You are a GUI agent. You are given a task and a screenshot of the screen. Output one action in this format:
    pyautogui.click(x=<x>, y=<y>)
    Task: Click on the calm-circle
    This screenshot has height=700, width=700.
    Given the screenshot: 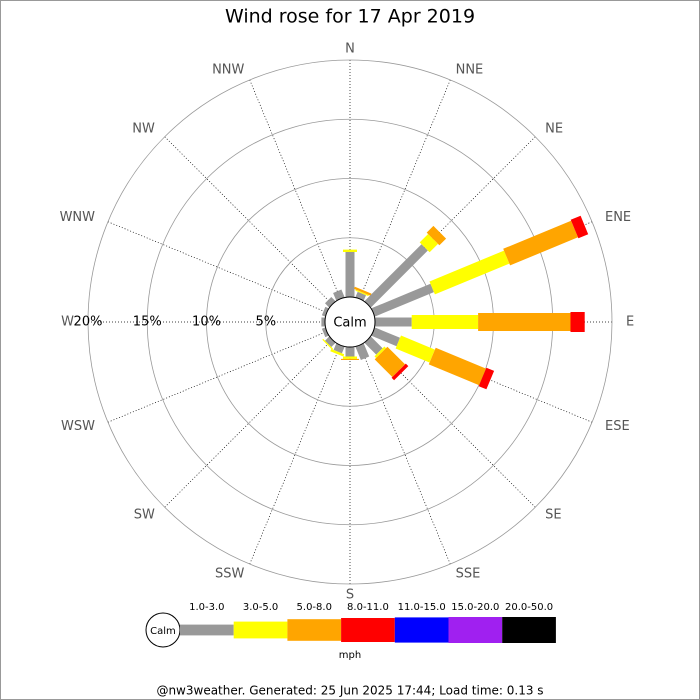 What is the action you would take?
    pyautogui.click(x=350, y=322)
    